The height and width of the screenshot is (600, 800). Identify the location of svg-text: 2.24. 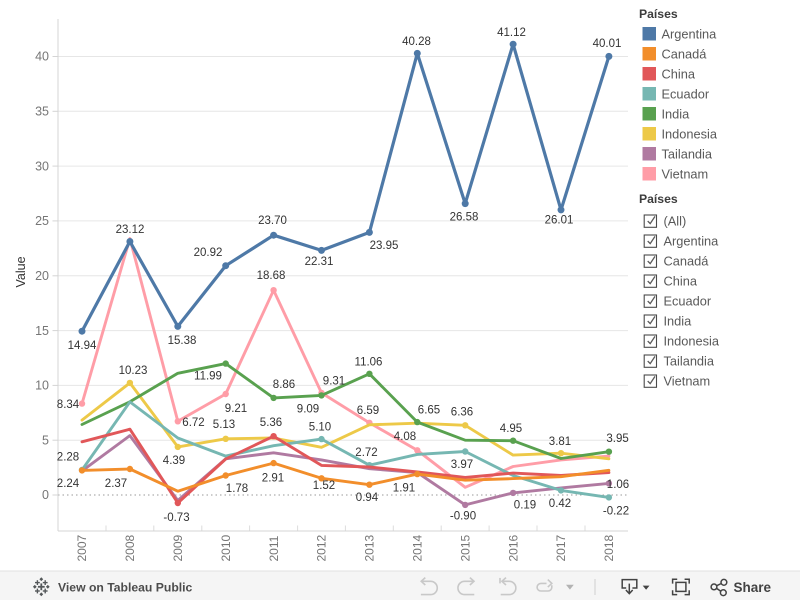
(68, 484).